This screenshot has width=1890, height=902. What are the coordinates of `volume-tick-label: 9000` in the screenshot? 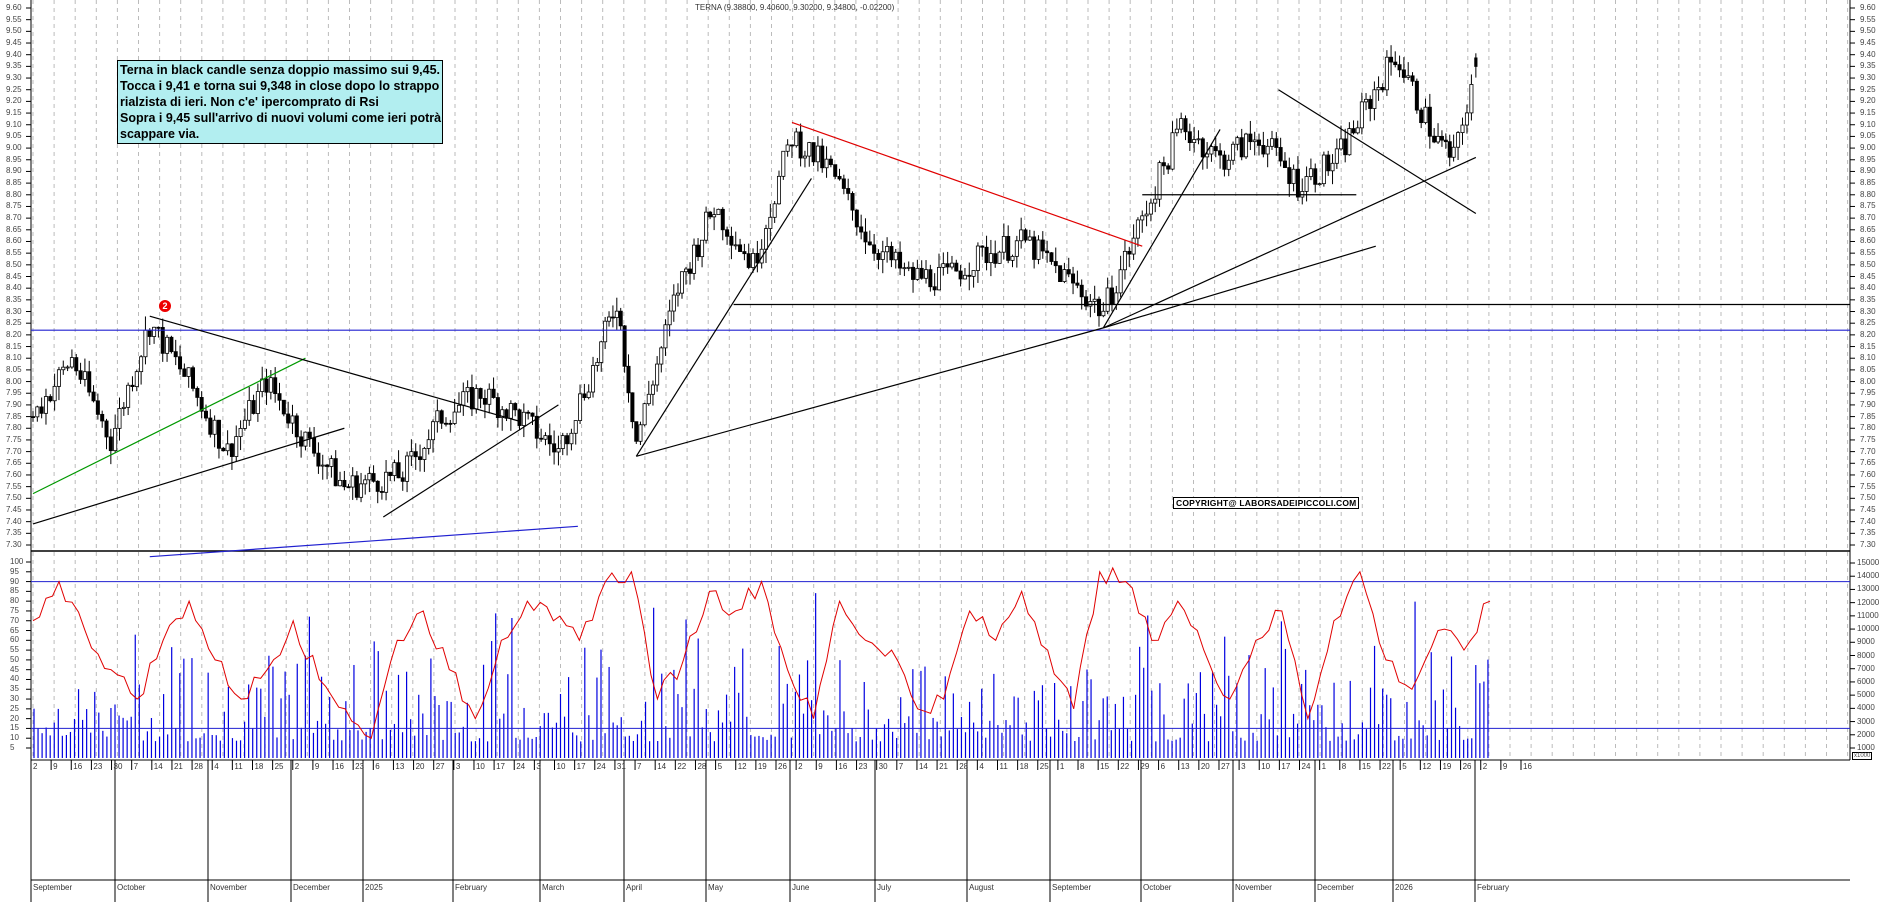 It's located at (1866, 642).